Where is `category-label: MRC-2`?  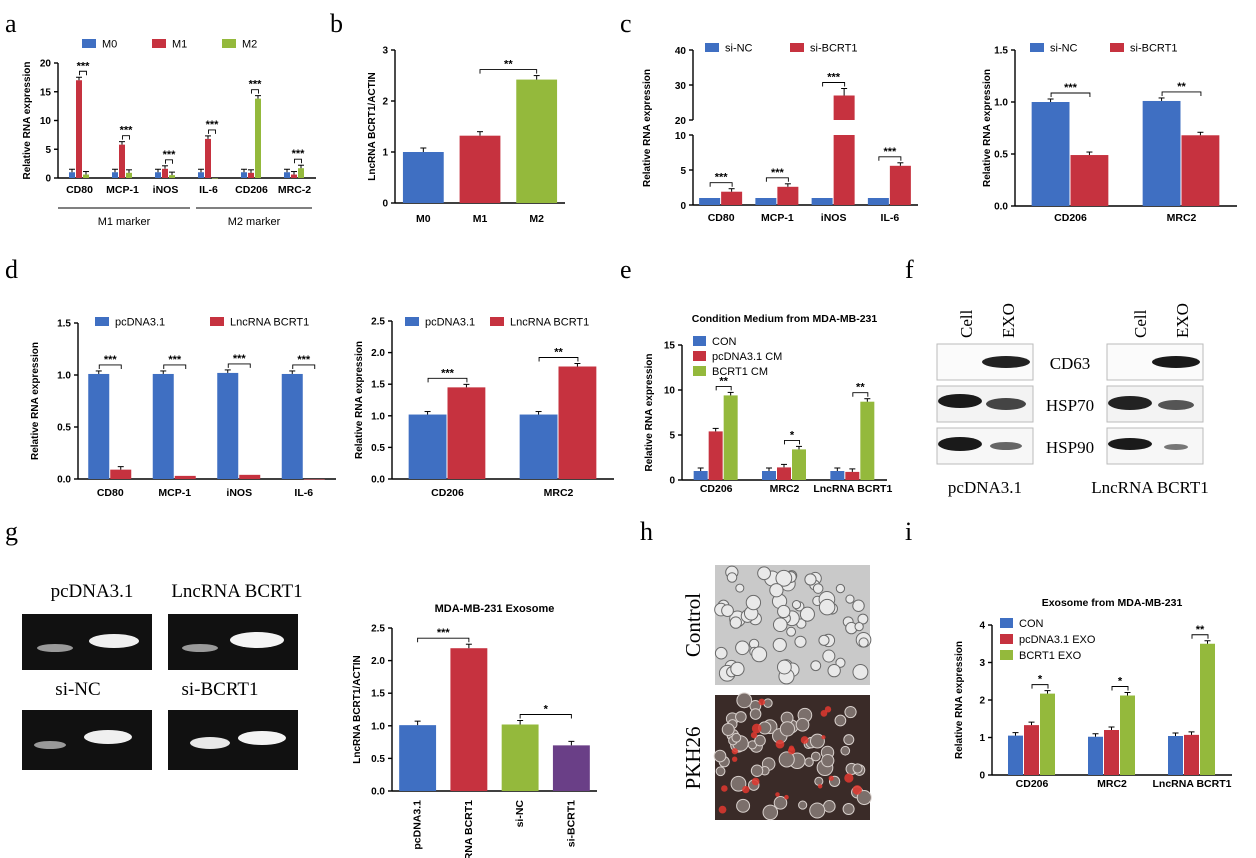 category-label: MRC-2 is located at coordinates (294, 190).